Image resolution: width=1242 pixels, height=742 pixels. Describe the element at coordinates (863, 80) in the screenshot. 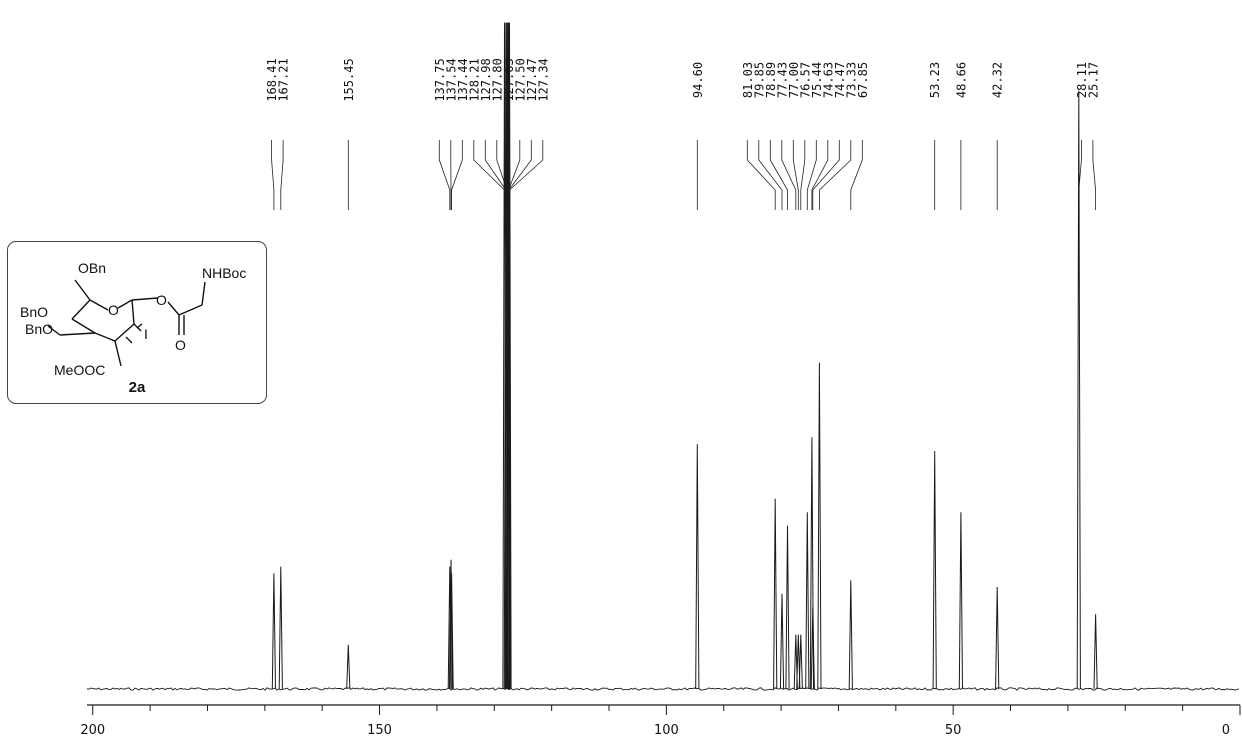

I see `peak-label: 67.85` at that location.